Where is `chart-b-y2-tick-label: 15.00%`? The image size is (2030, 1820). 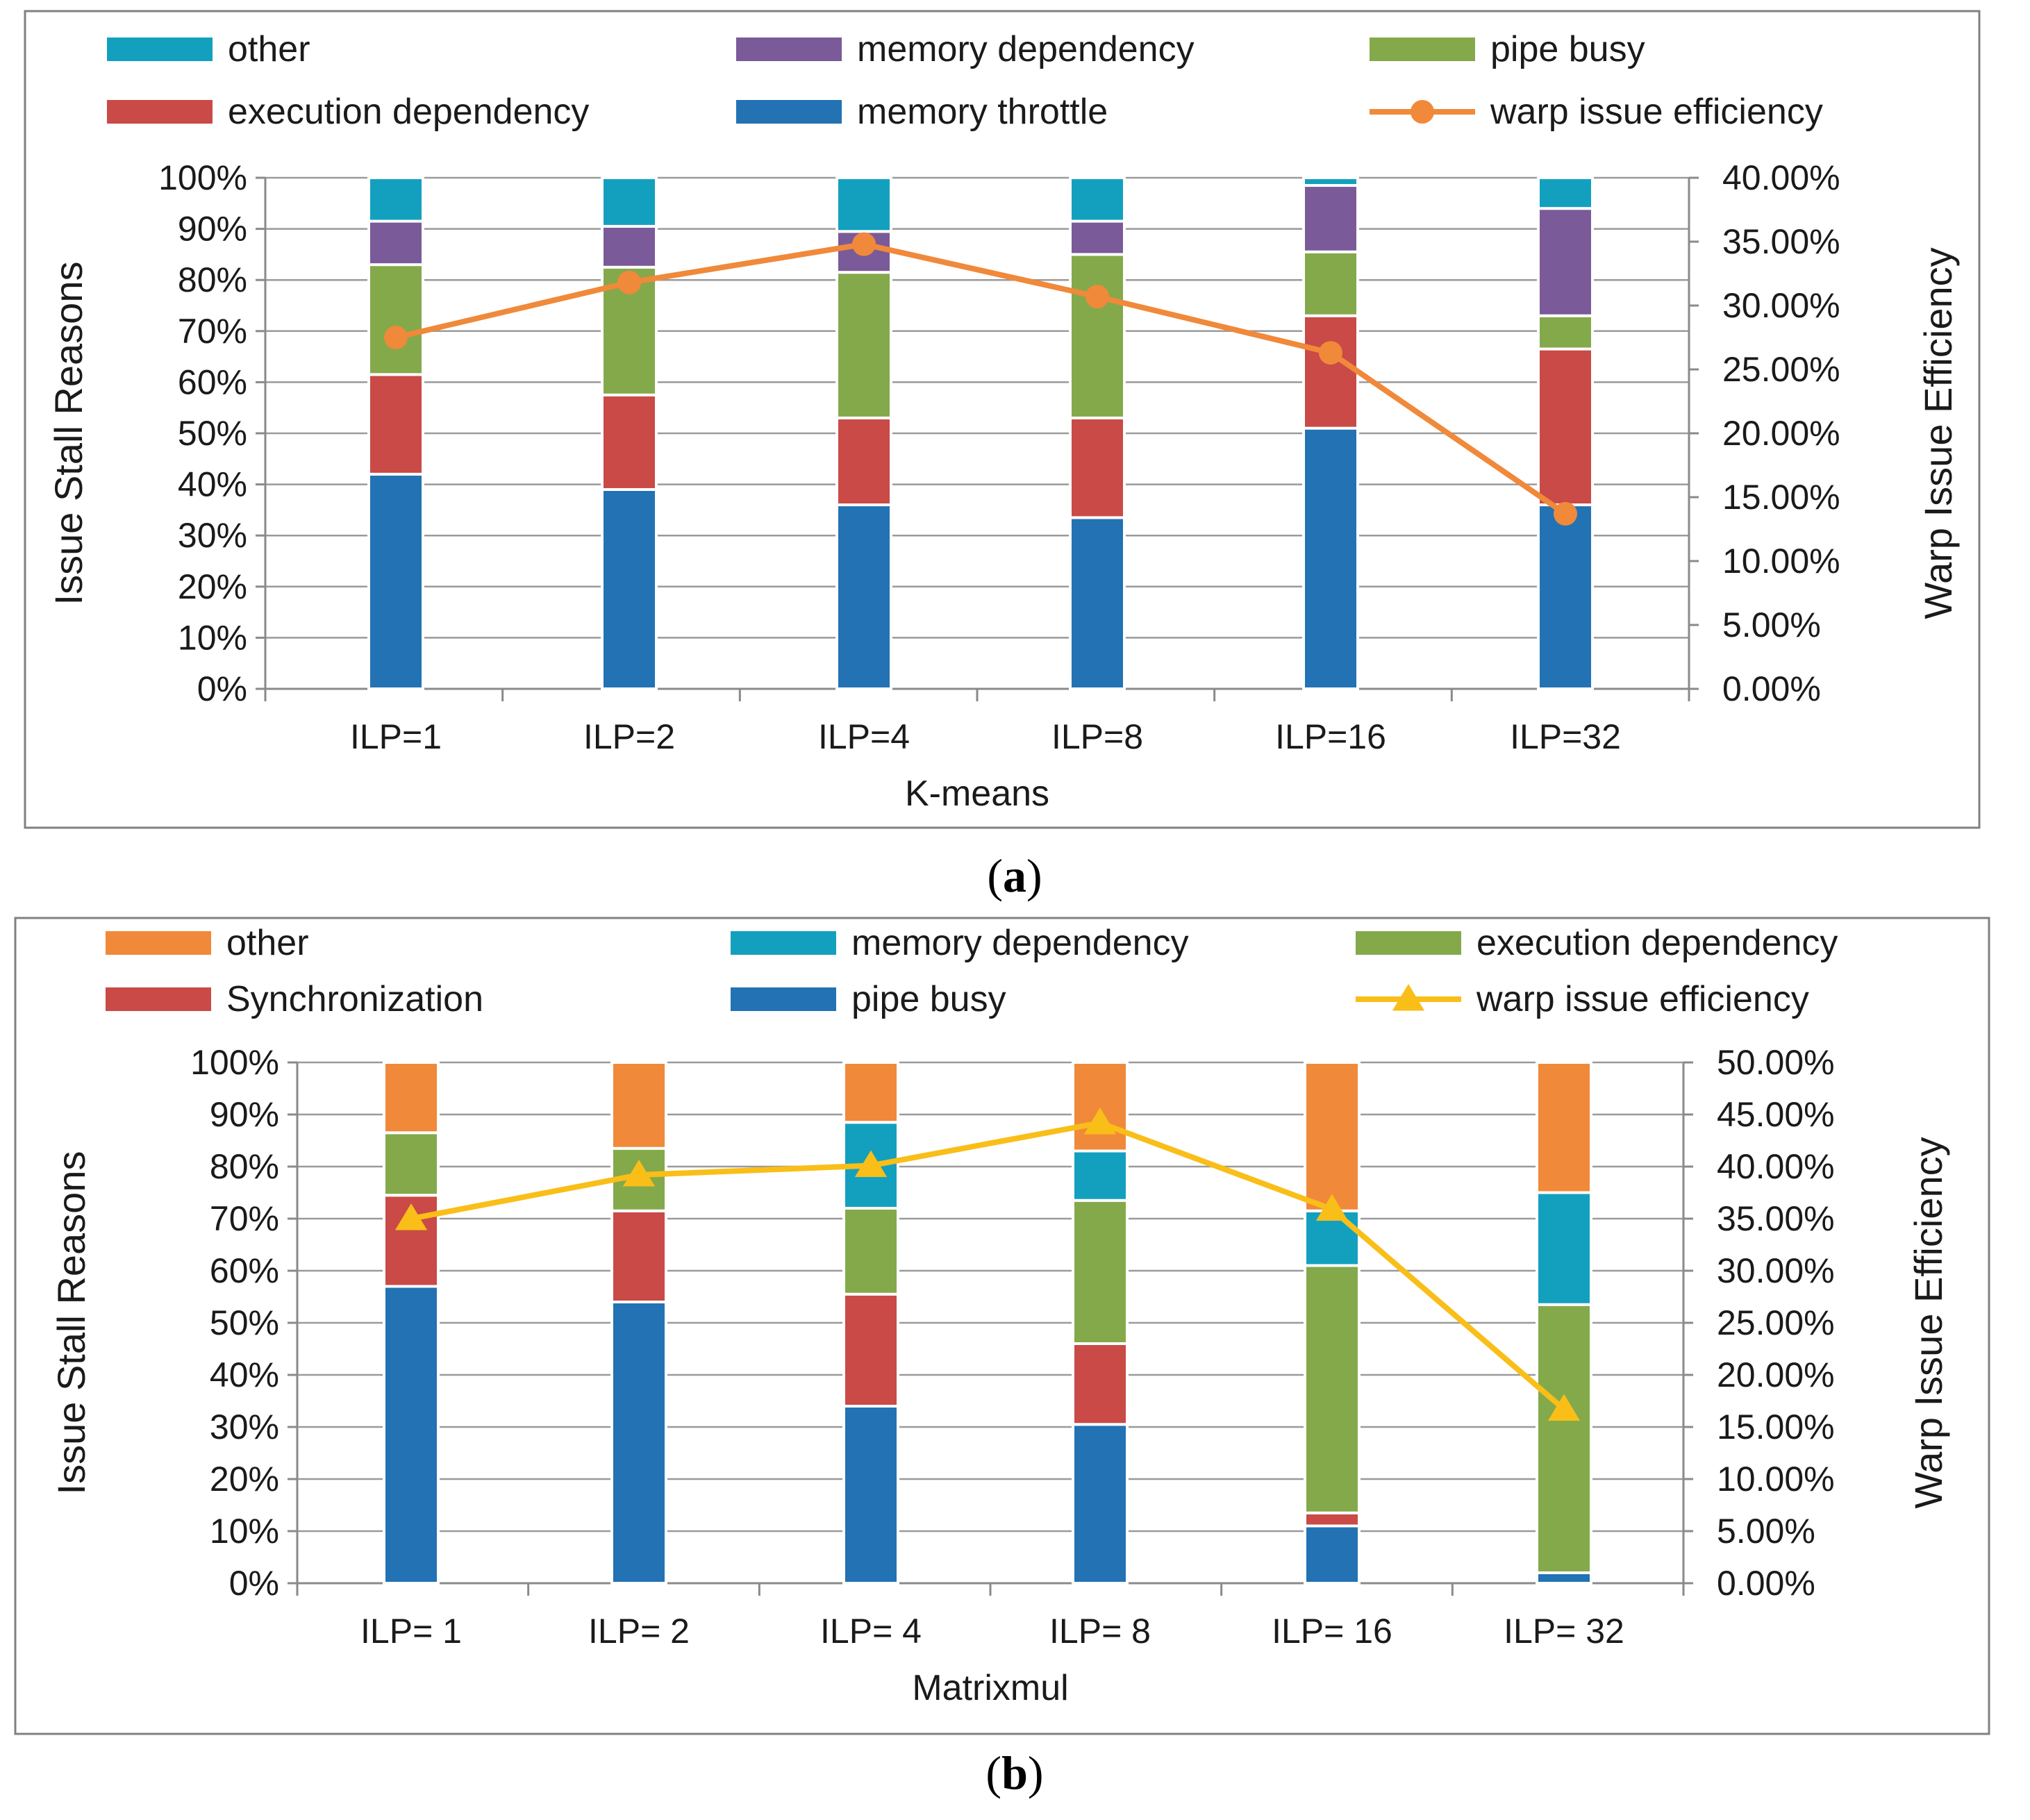 chart-b-y2-tick-label: 15.00% is located at coordinates (1776, 1427).